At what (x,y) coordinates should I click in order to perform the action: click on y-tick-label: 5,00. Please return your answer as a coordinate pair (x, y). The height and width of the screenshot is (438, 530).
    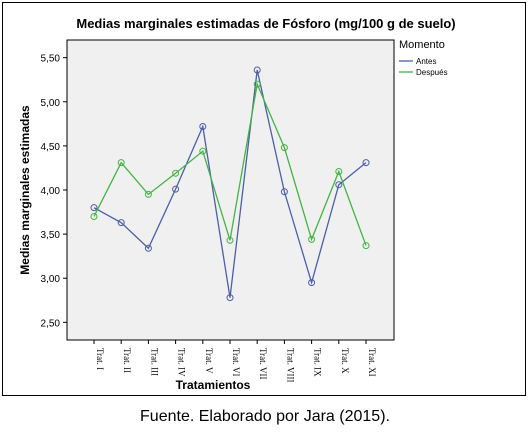
    Looking at the image, I should click on (51, 103).